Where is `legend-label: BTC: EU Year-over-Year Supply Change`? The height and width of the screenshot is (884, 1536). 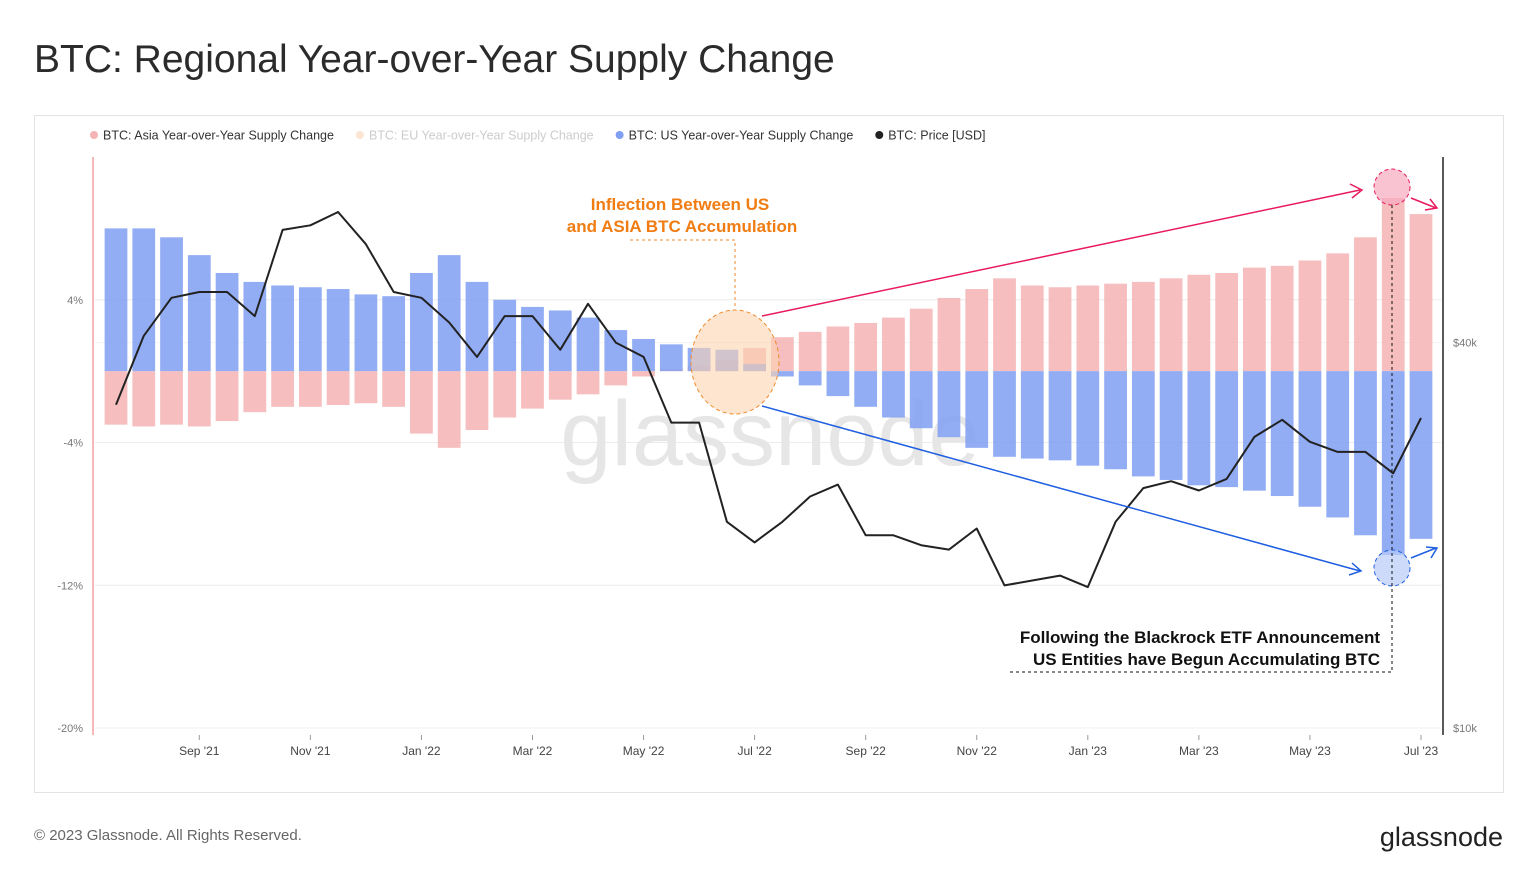
legend-label: BTC: EU Year-over-Year Supply Change is located at coordinates (481, 136).